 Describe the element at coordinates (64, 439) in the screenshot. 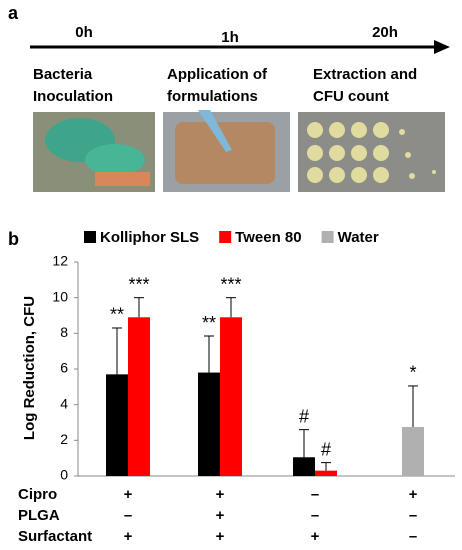

I see `y-tick-label: 2` at that location.